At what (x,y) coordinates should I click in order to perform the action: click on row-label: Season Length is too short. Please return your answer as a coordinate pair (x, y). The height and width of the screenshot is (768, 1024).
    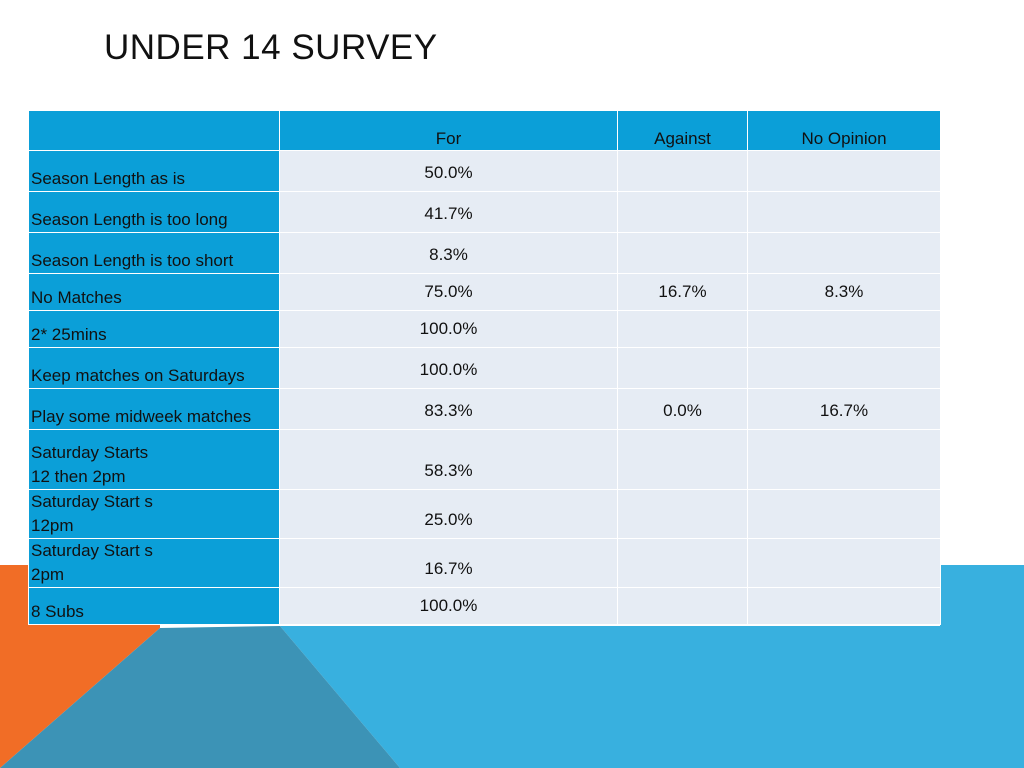
    Looking at the image, I should click on (154, 253).